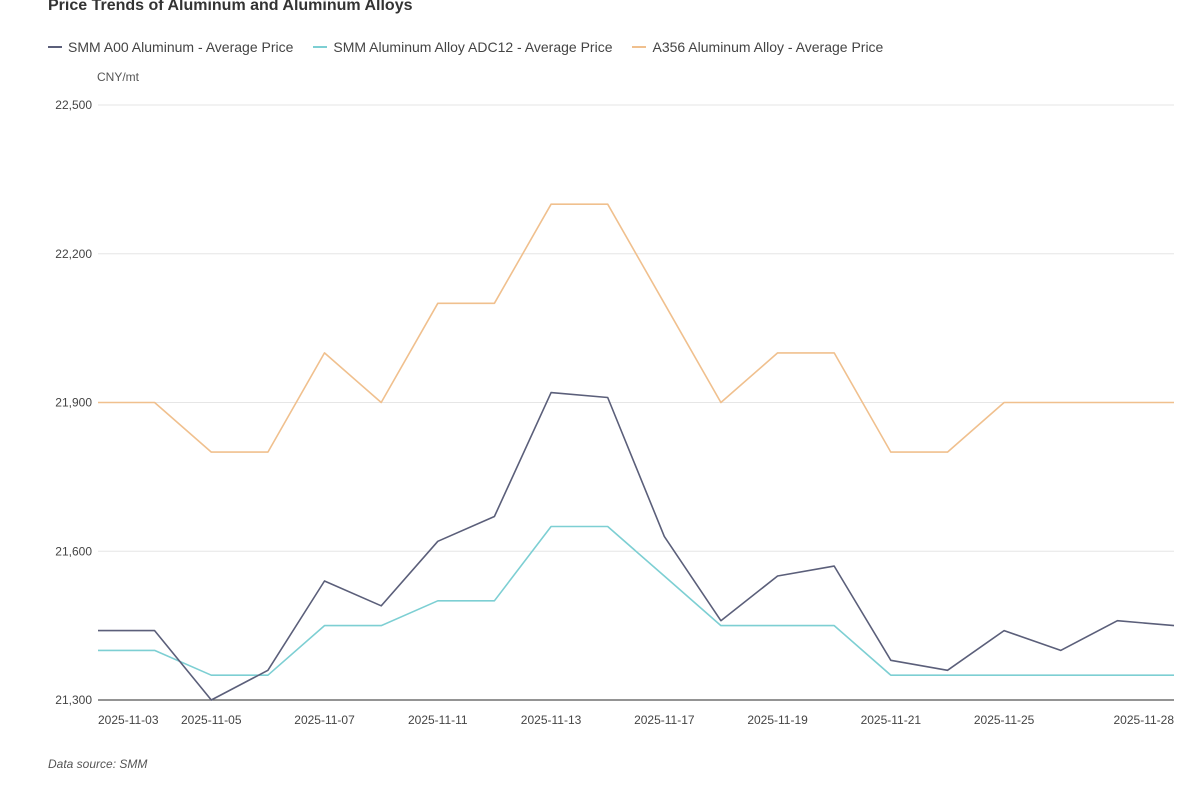 Image resolution: width=1200 pixels, height=800 pixels. I want to click on legend-item-a00: SMM A00 Aluminum - Average Price, so click(170, 47).